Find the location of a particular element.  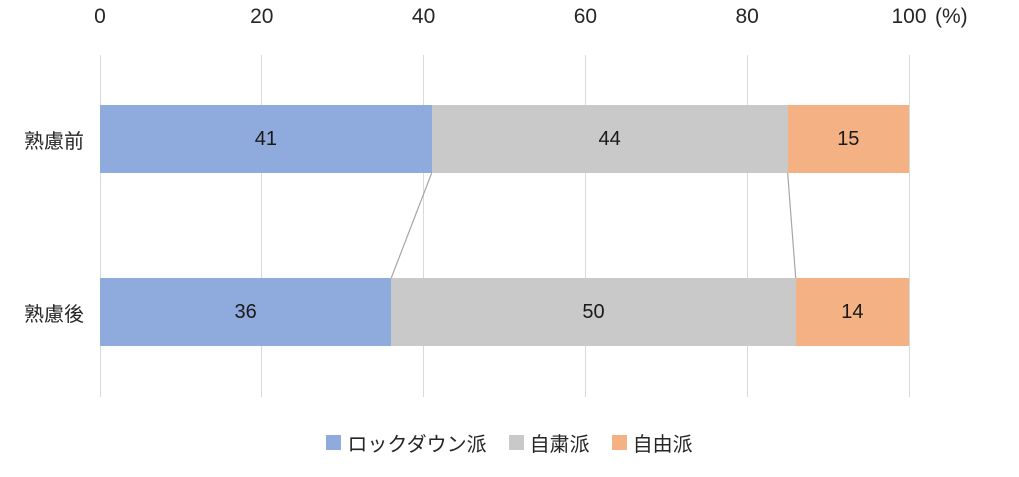

bar-value-label: 14 is located at coordinates (852, 311).